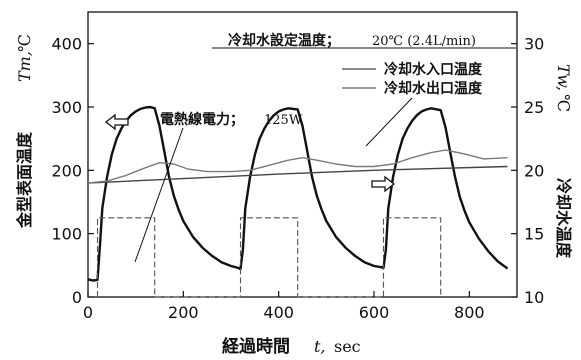  Describe the element at coordinates (534, 234) in the screenshot. I see `y-right-tick-label: 15` at that location.